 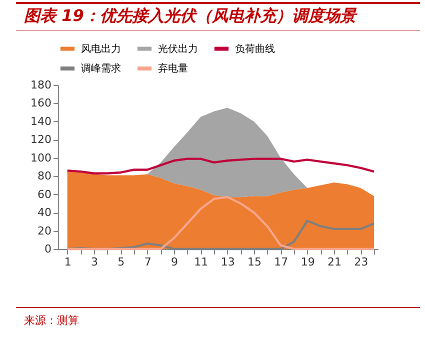 I want to click on x-tick-label: 23, so click(x=361, y=262).